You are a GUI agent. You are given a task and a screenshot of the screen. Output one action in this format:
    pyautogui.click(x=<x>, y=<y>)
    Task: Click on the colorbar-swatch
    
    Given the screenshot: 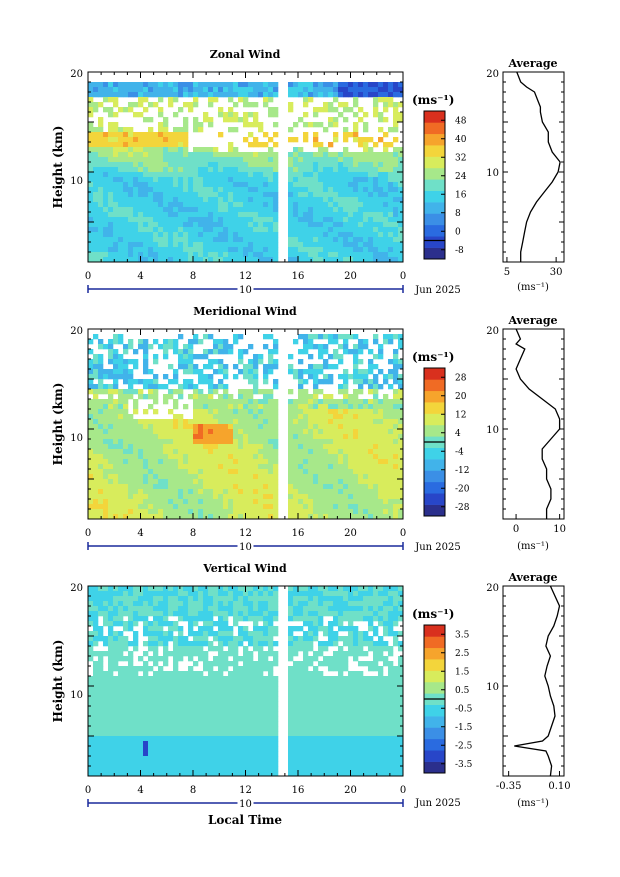 What is the action you would take?
    pyautogui.click(x=434, y=151)
    